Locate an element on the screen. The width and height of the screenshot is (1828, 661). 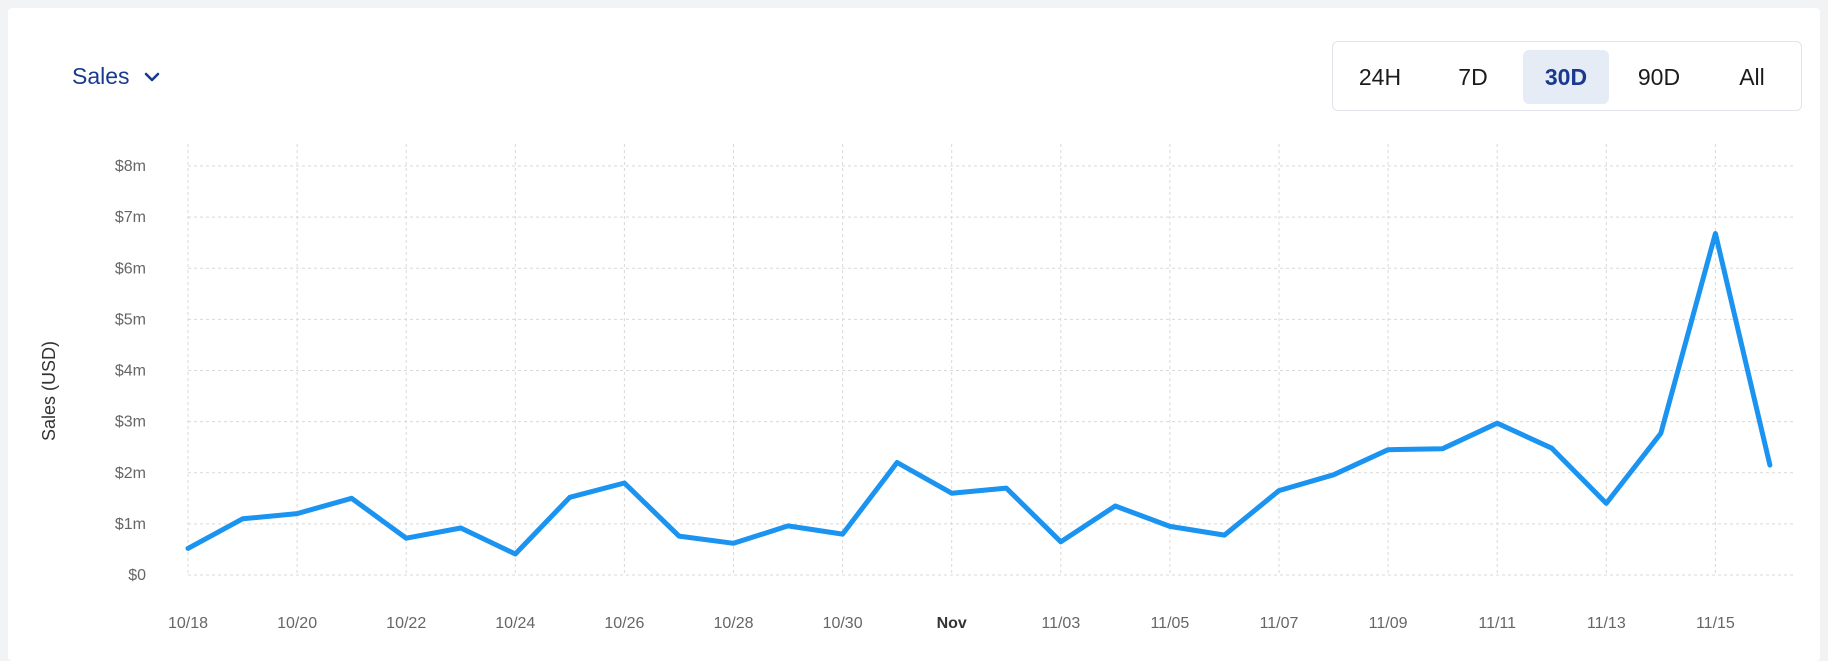
range-button-all: All is located at coordinates (1752, 76).